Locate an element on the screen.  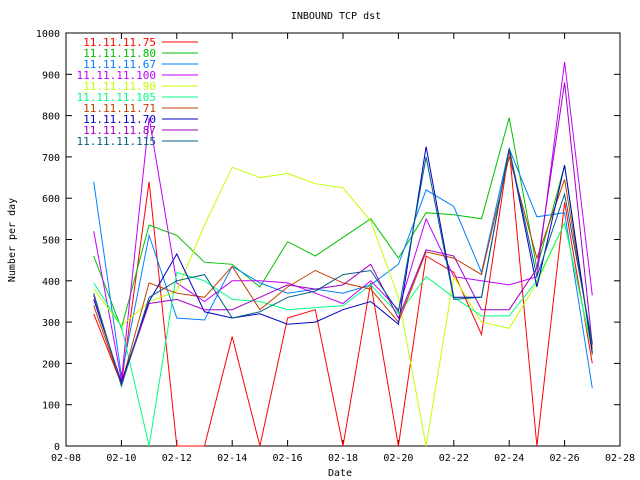
legend-label: 11.11.11.80 is located at coordinates (119, 53).